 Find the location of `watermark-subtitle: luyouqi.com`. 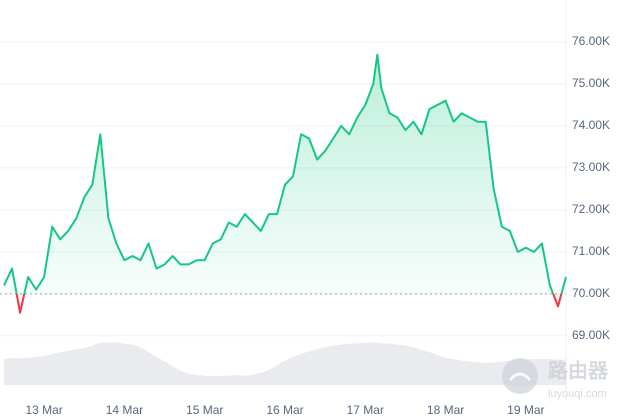

watermark-subtitle: luyouqi.com is located at coordinates (577, 394).